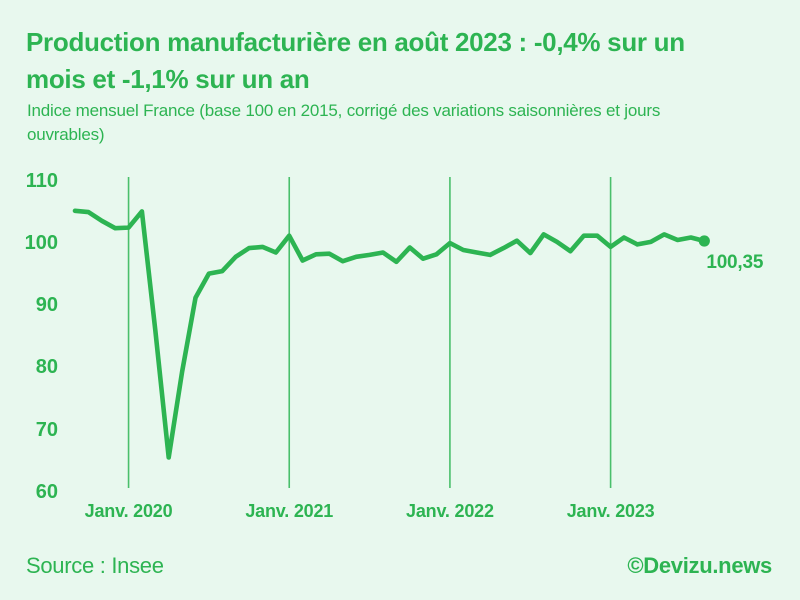 This screenshot has width=800, height=600. I want to click on source-label: Source : Insee, so click(95, 565).